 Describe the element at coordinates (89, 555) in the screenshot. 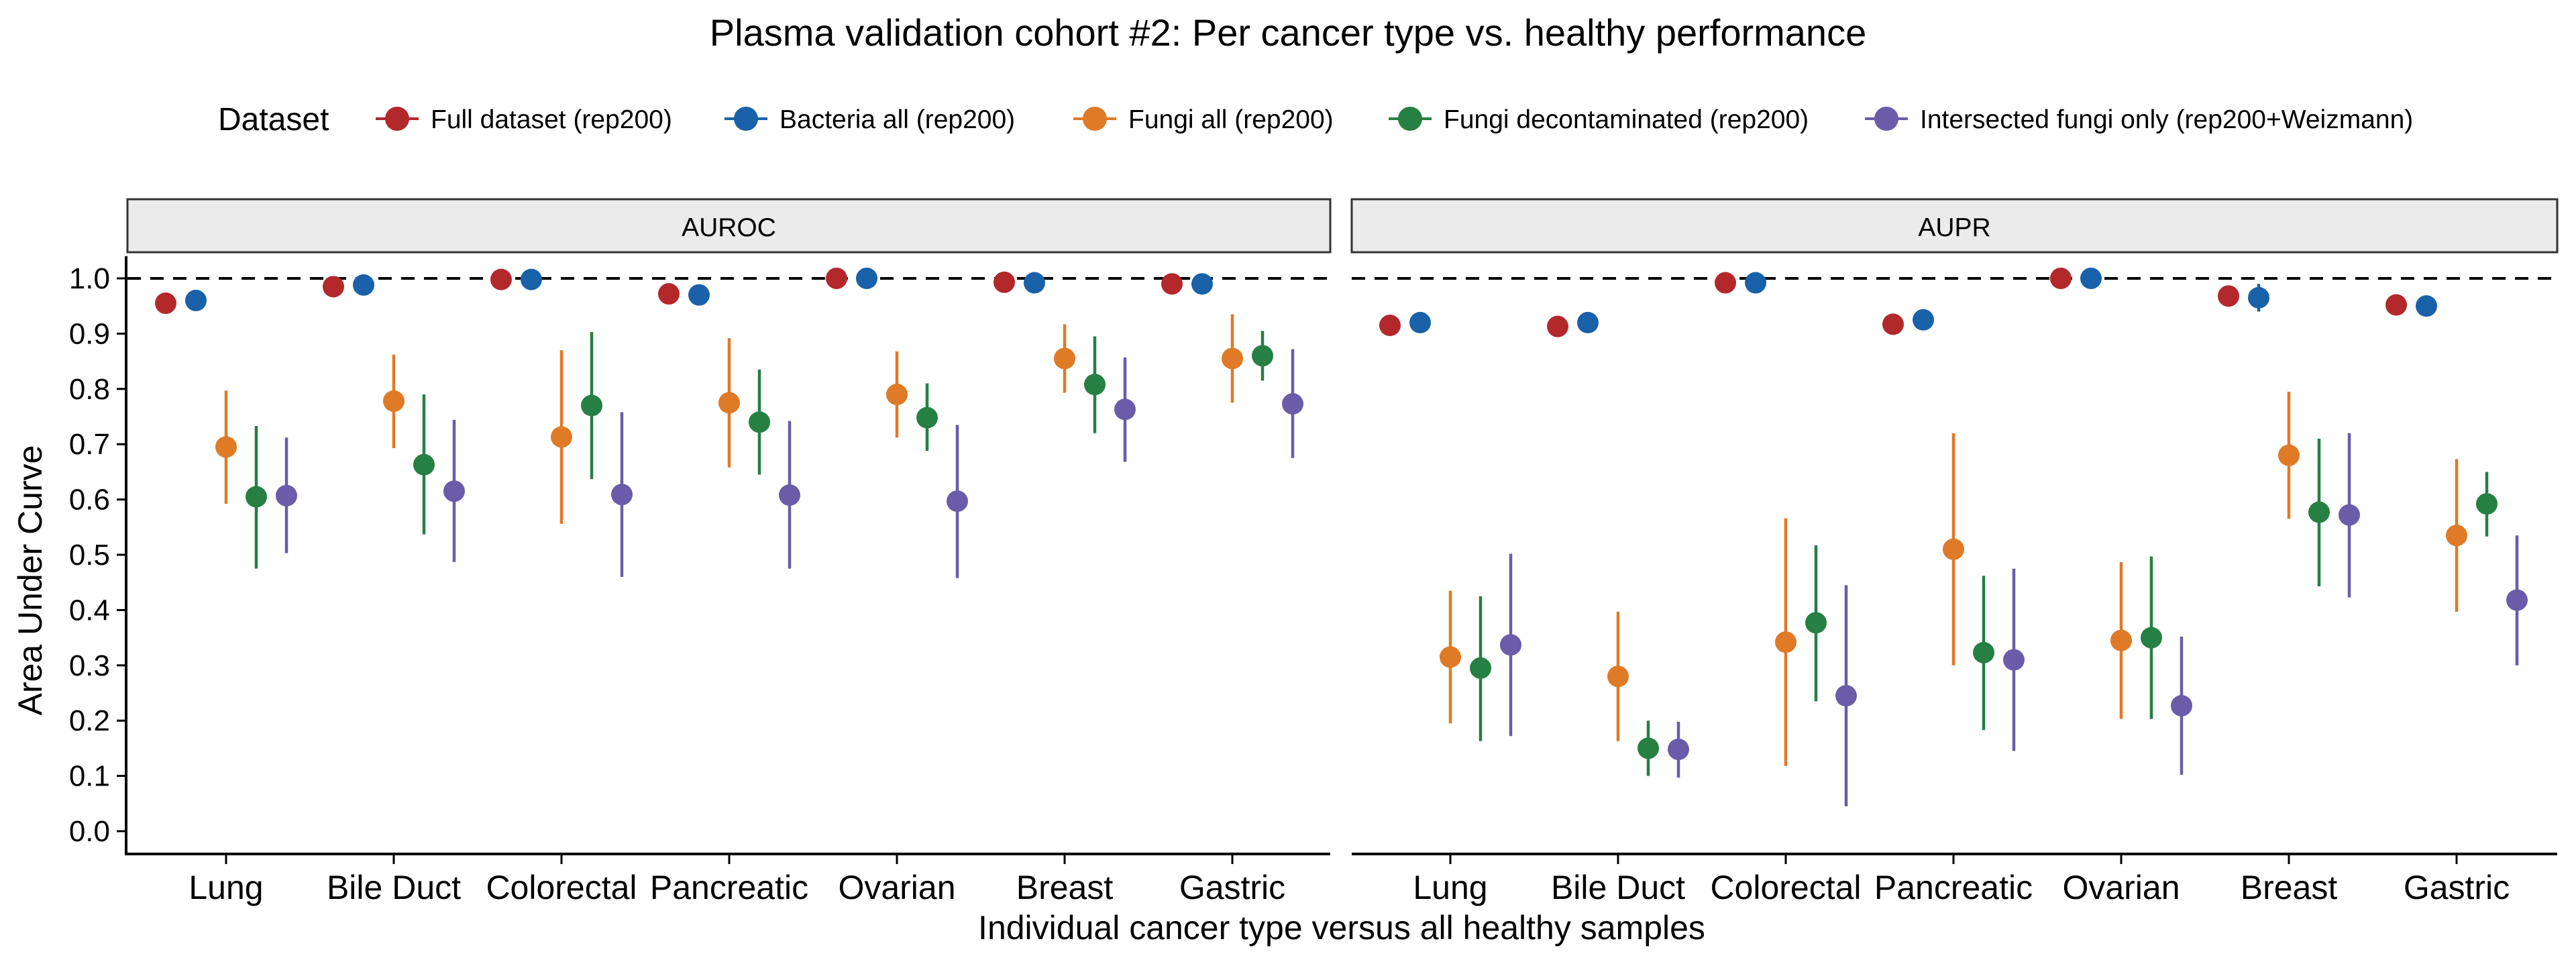

I see `y-tick-label: 0.5` at that location.